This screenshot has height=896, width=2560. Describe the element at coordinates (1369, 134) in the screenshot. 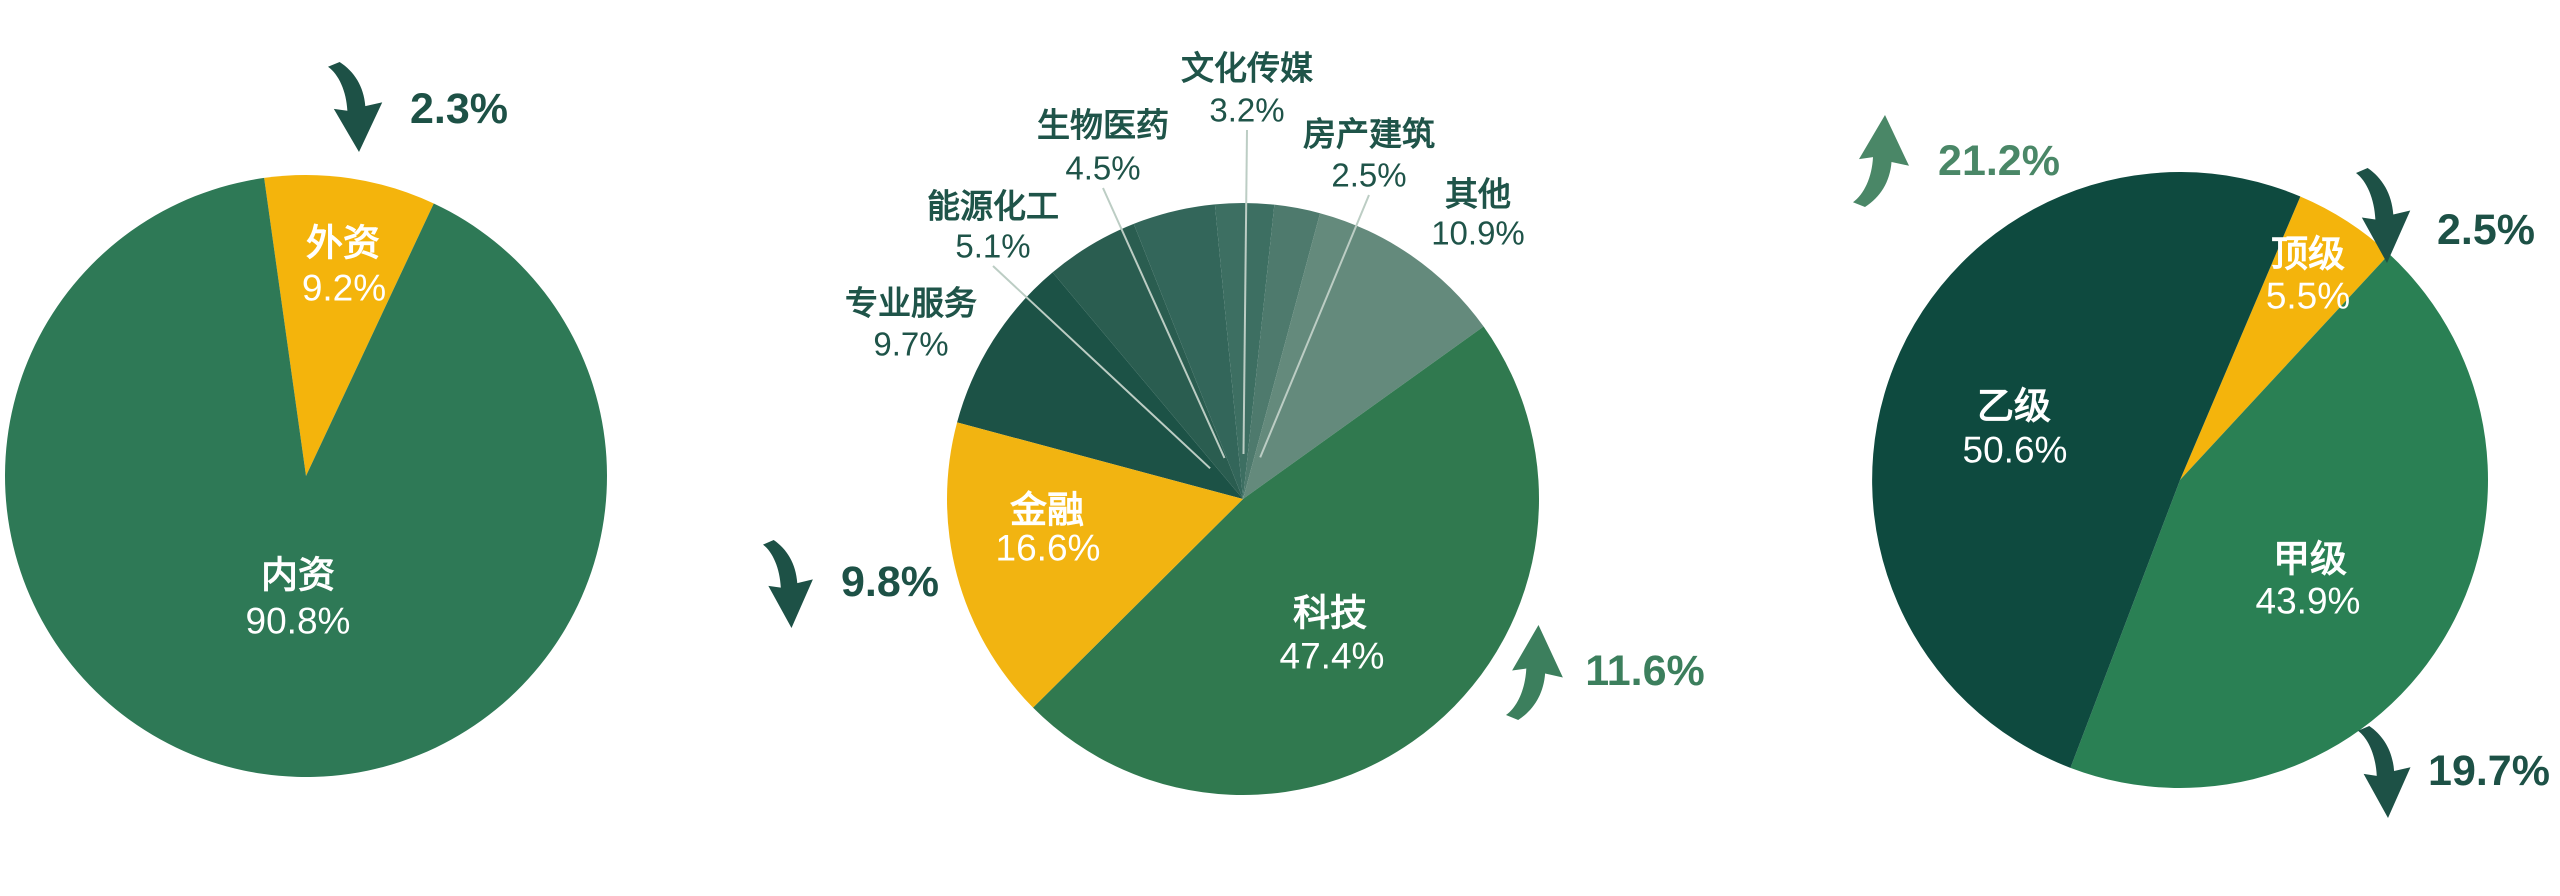

I see `slice-label-real-estate-construction: 房产建筑` at that location.